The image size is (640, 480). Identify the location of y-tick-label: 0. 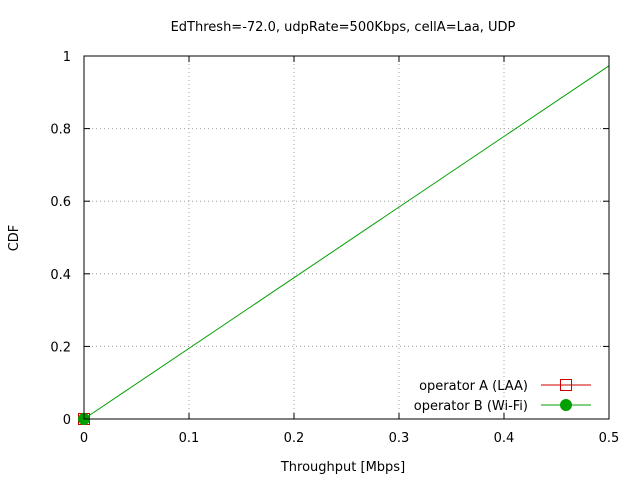
(67, 420).